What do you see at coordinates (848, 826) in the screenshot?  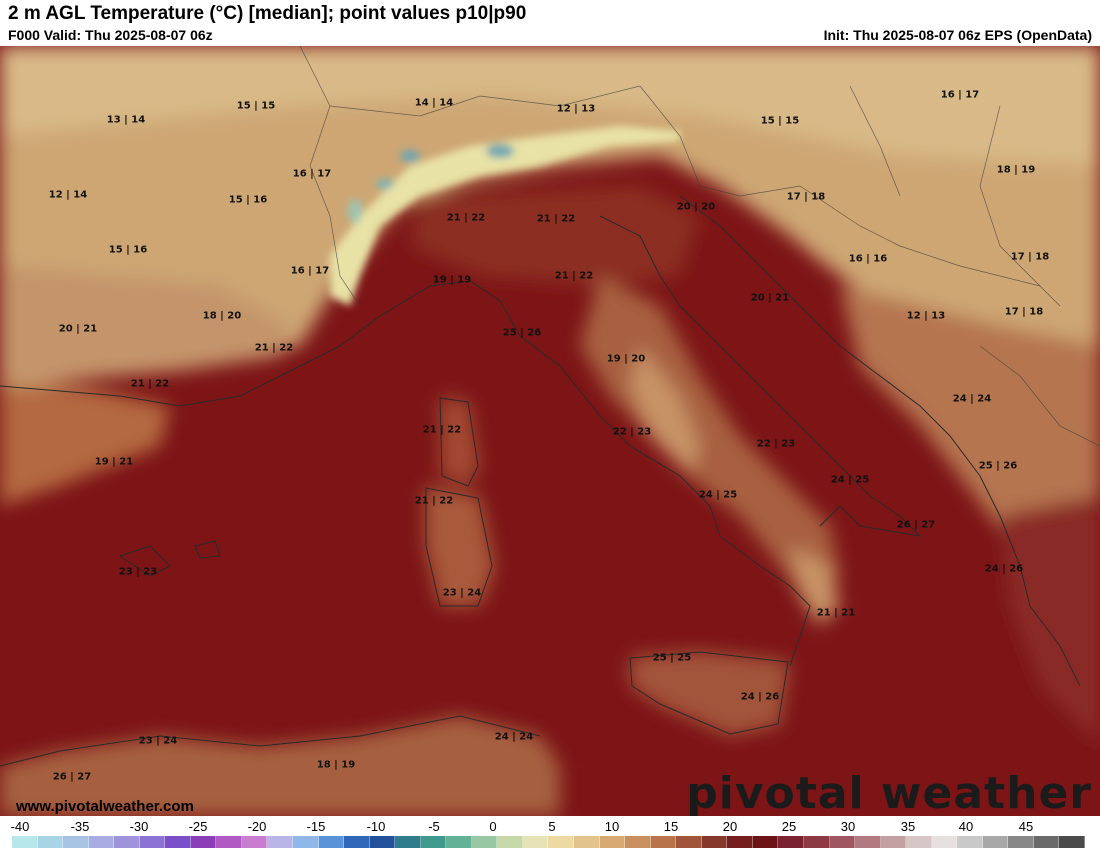 I see `colorbar-tick-label: 30` at bounding box center [848, 826].